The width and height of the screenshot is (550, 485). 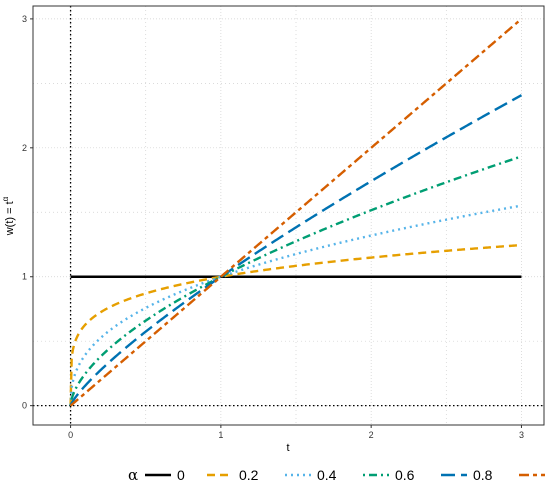 What do you see at coordinates (220, 435) in the screenshot?
I see `x-tick-label: 1` at bounding box center [220, 435].